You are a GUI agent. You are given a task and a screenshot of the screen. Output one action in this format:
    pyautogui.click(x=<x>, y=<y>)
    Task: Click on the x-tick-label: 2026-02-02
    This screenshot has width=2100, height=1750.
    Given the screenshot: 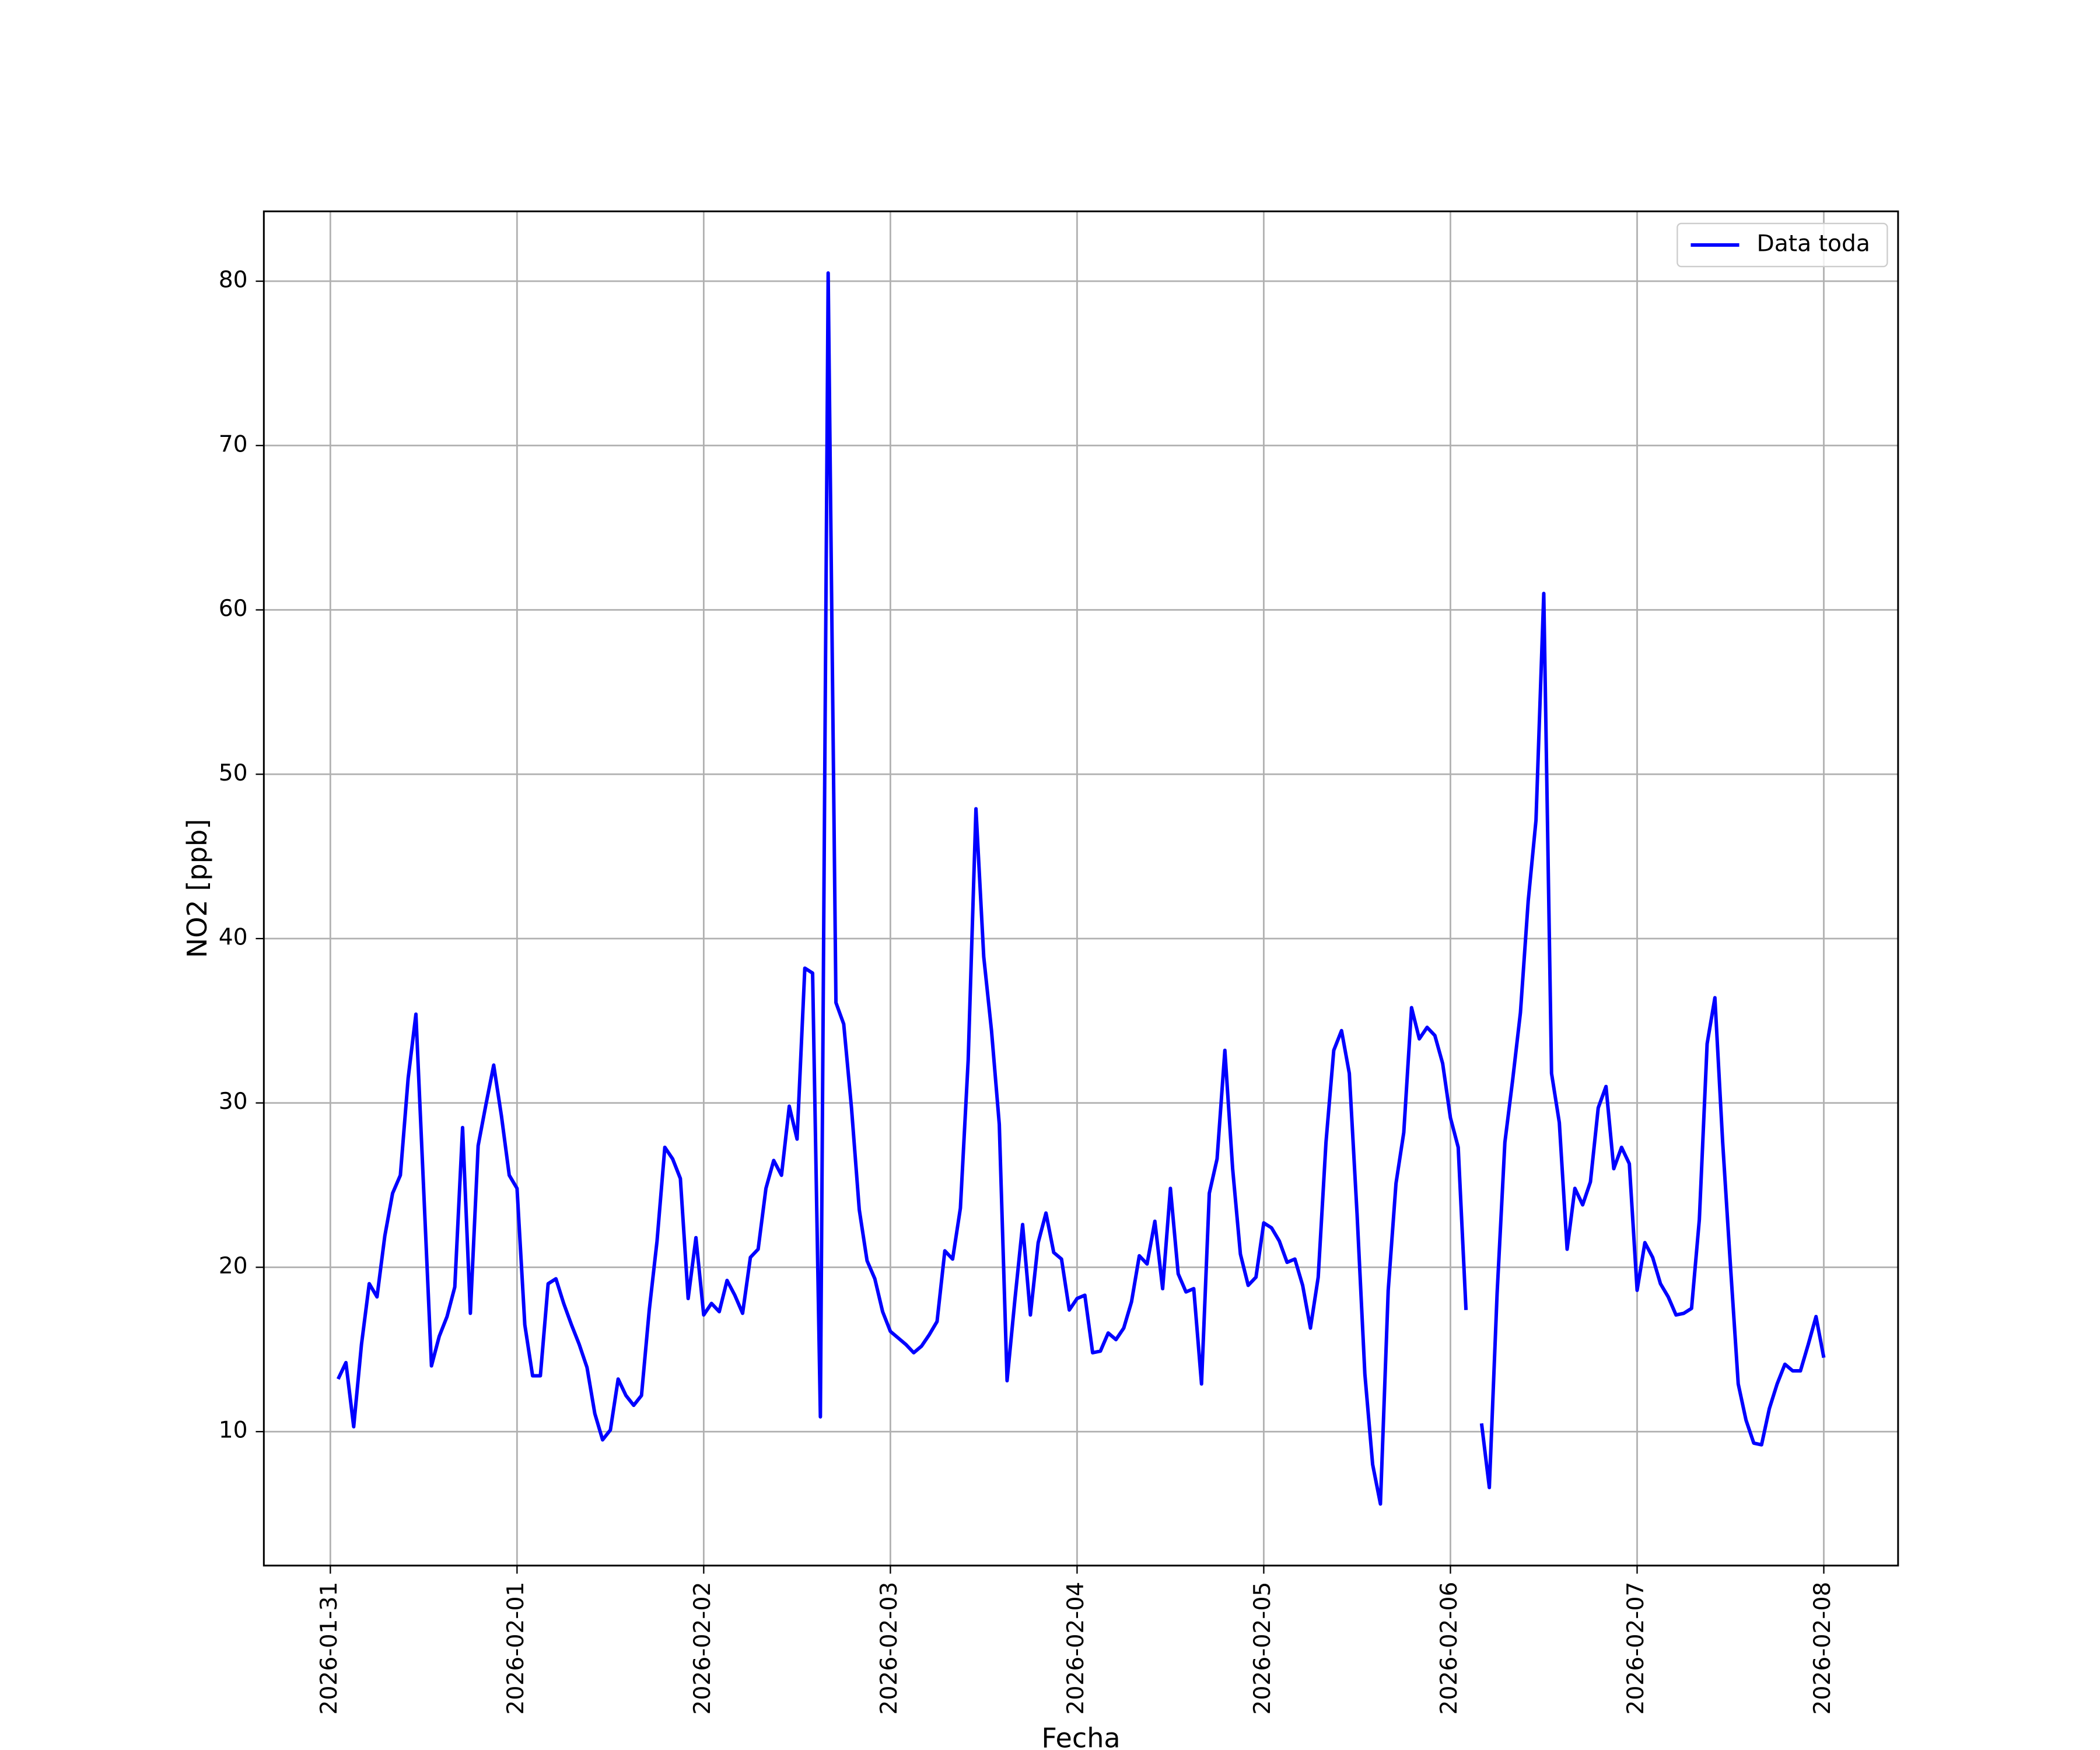 What is the action you would take?
    pyautogui.click(x=703, y=1648)
    